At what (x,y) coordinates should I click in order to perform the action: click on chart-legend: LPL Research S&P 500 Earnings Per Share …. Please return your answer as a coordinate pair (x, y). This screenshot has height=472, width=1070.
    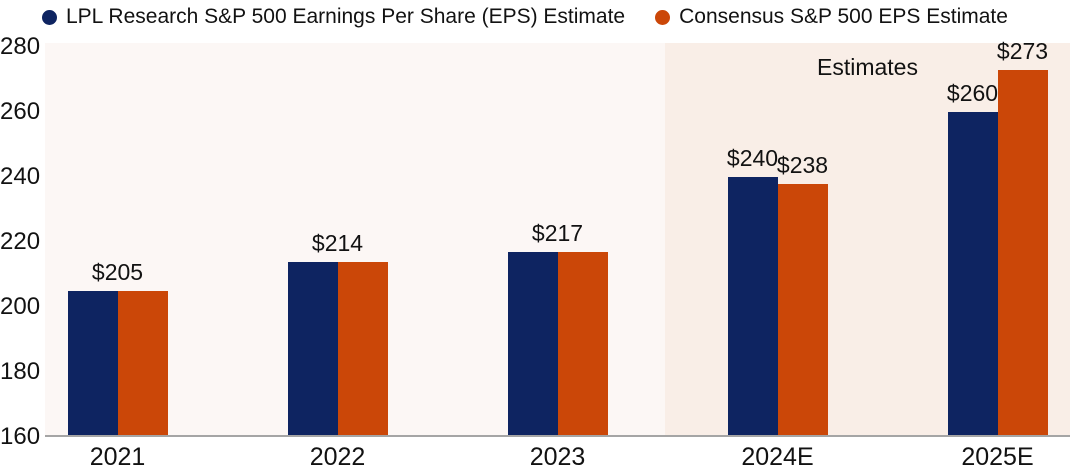
    Looking at the image, I should click on (556, 17).